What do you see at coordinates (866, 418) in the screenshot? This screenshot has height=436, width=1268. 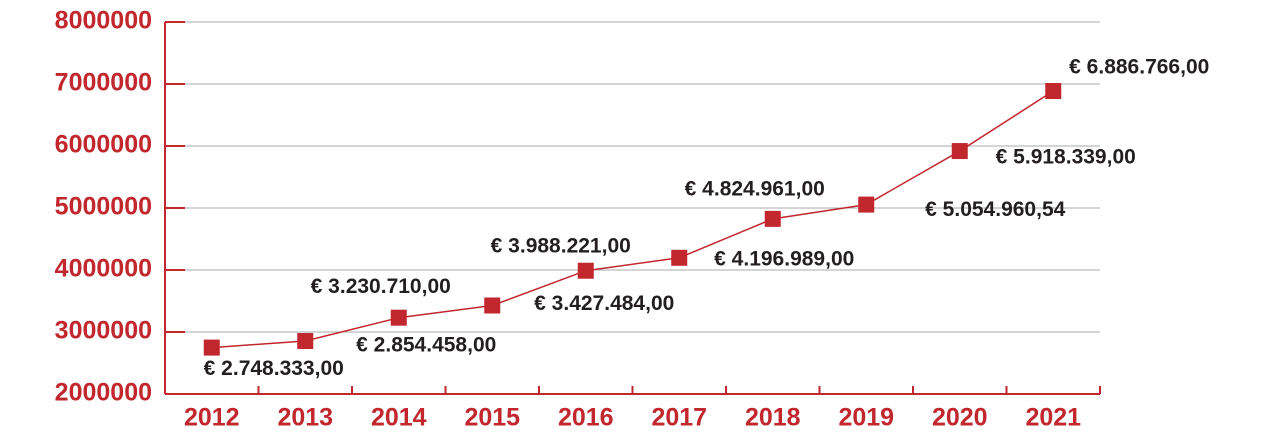 I see `x-tick-label: 2019` at bounding box center [866, 418].